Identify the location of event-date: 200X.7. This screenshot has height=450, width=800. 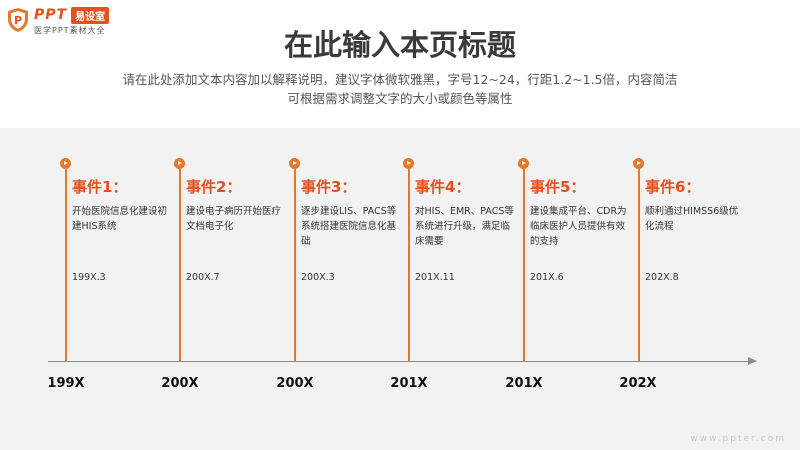
(203, 277).